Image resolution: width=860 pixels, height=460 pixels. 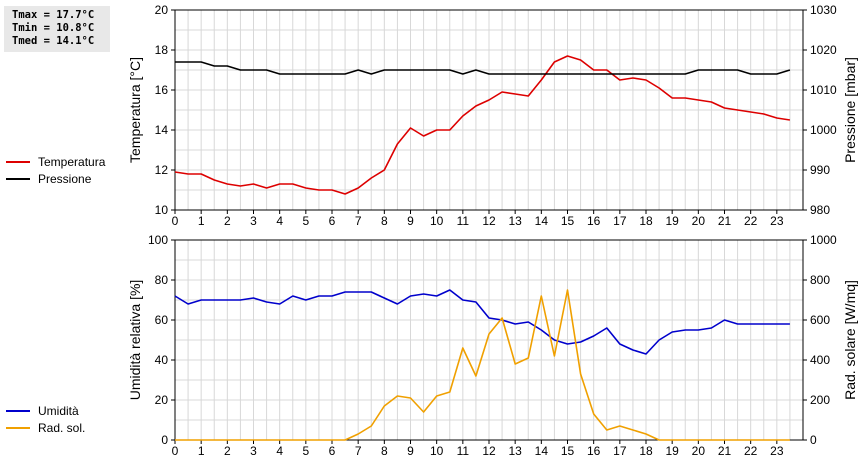 I want to click on y-tick-label-left: 60, so click(x=162, y=320).